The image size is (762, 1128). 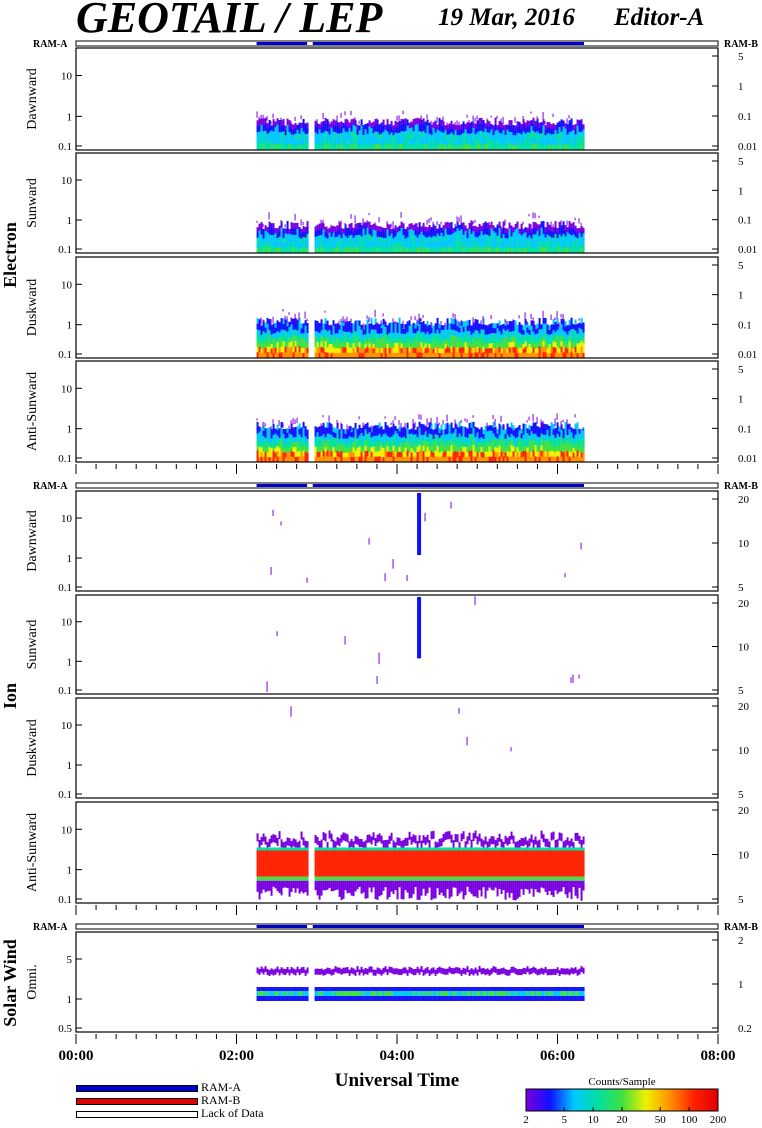 I want to click on right-tick-label: 1, so click(x=741, y=191).